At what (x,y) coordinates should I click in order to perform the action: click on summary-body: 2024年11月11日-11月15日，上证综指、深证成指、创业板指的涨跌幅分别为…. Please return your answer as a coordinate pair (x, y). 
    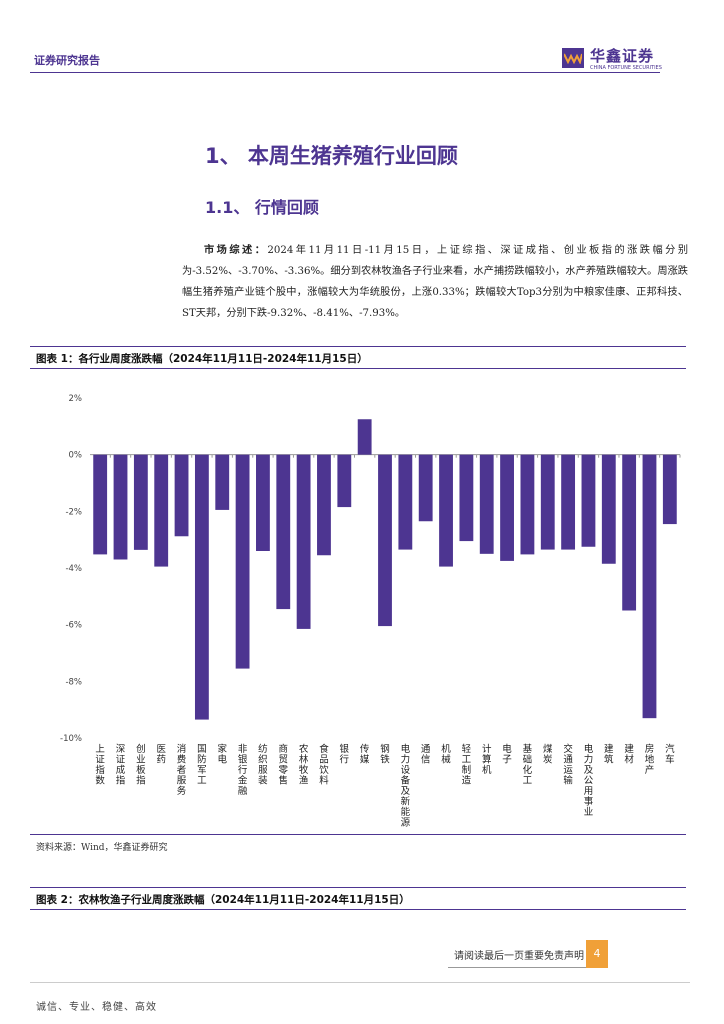
    Looking at the image, I should click on (435, 282).